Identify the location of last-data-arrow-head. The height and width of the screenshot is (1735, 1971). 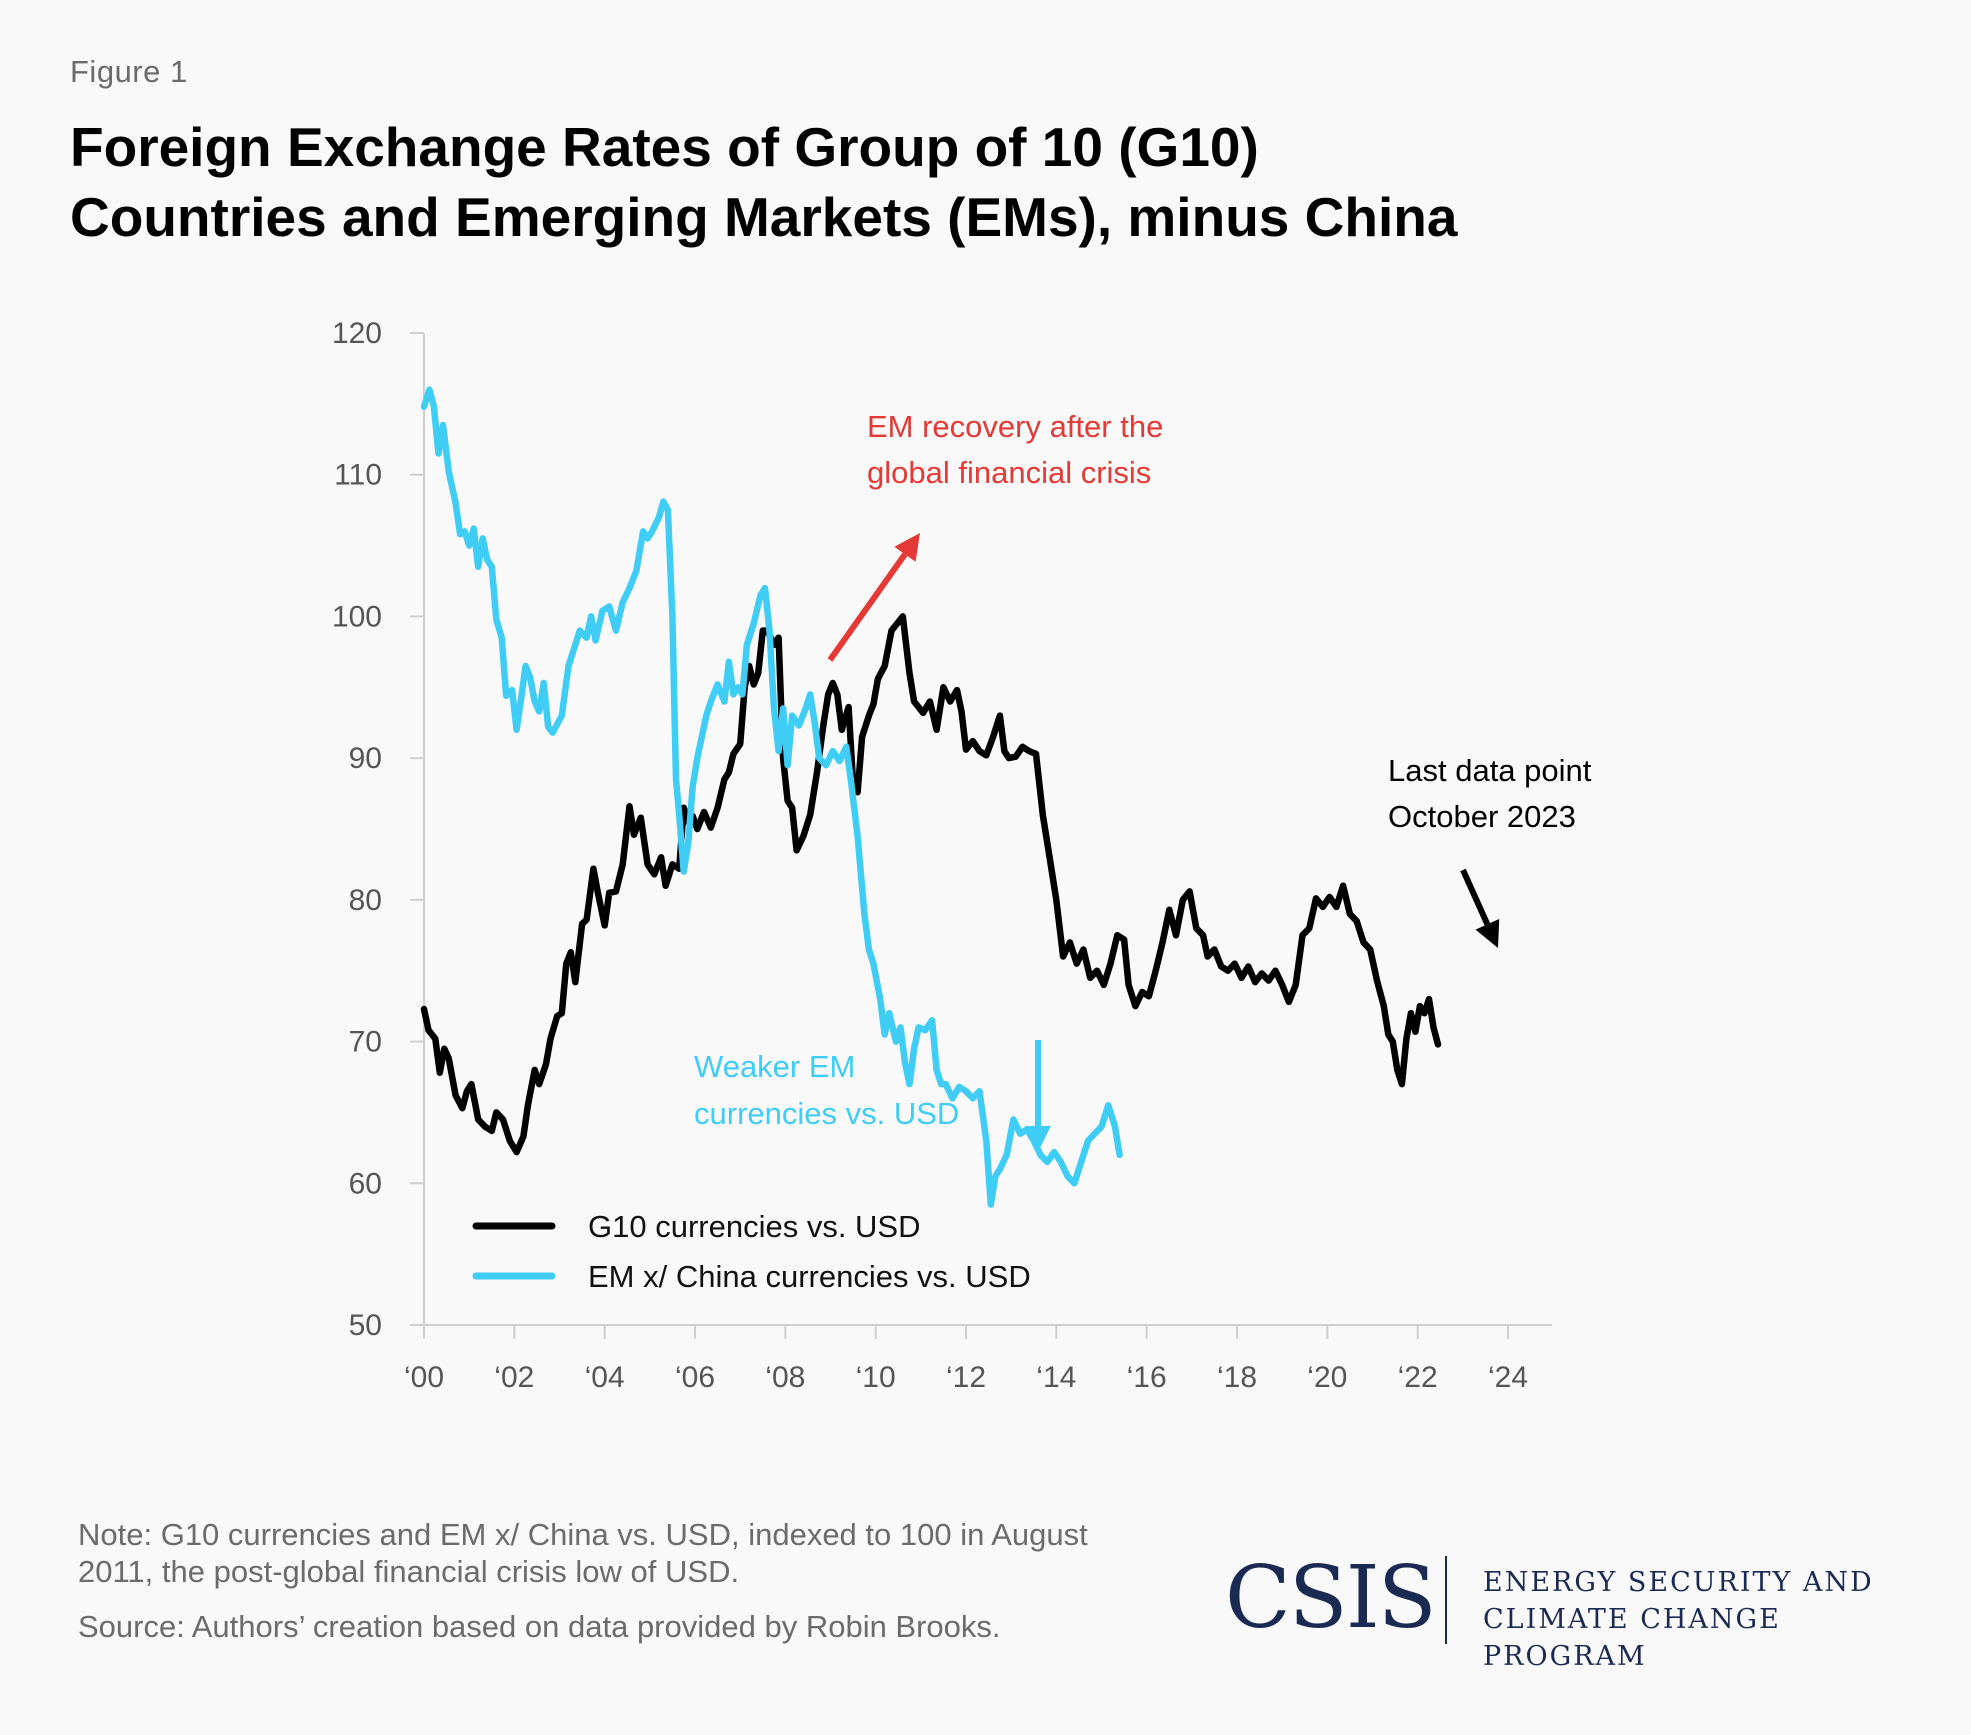
(1487, 933).